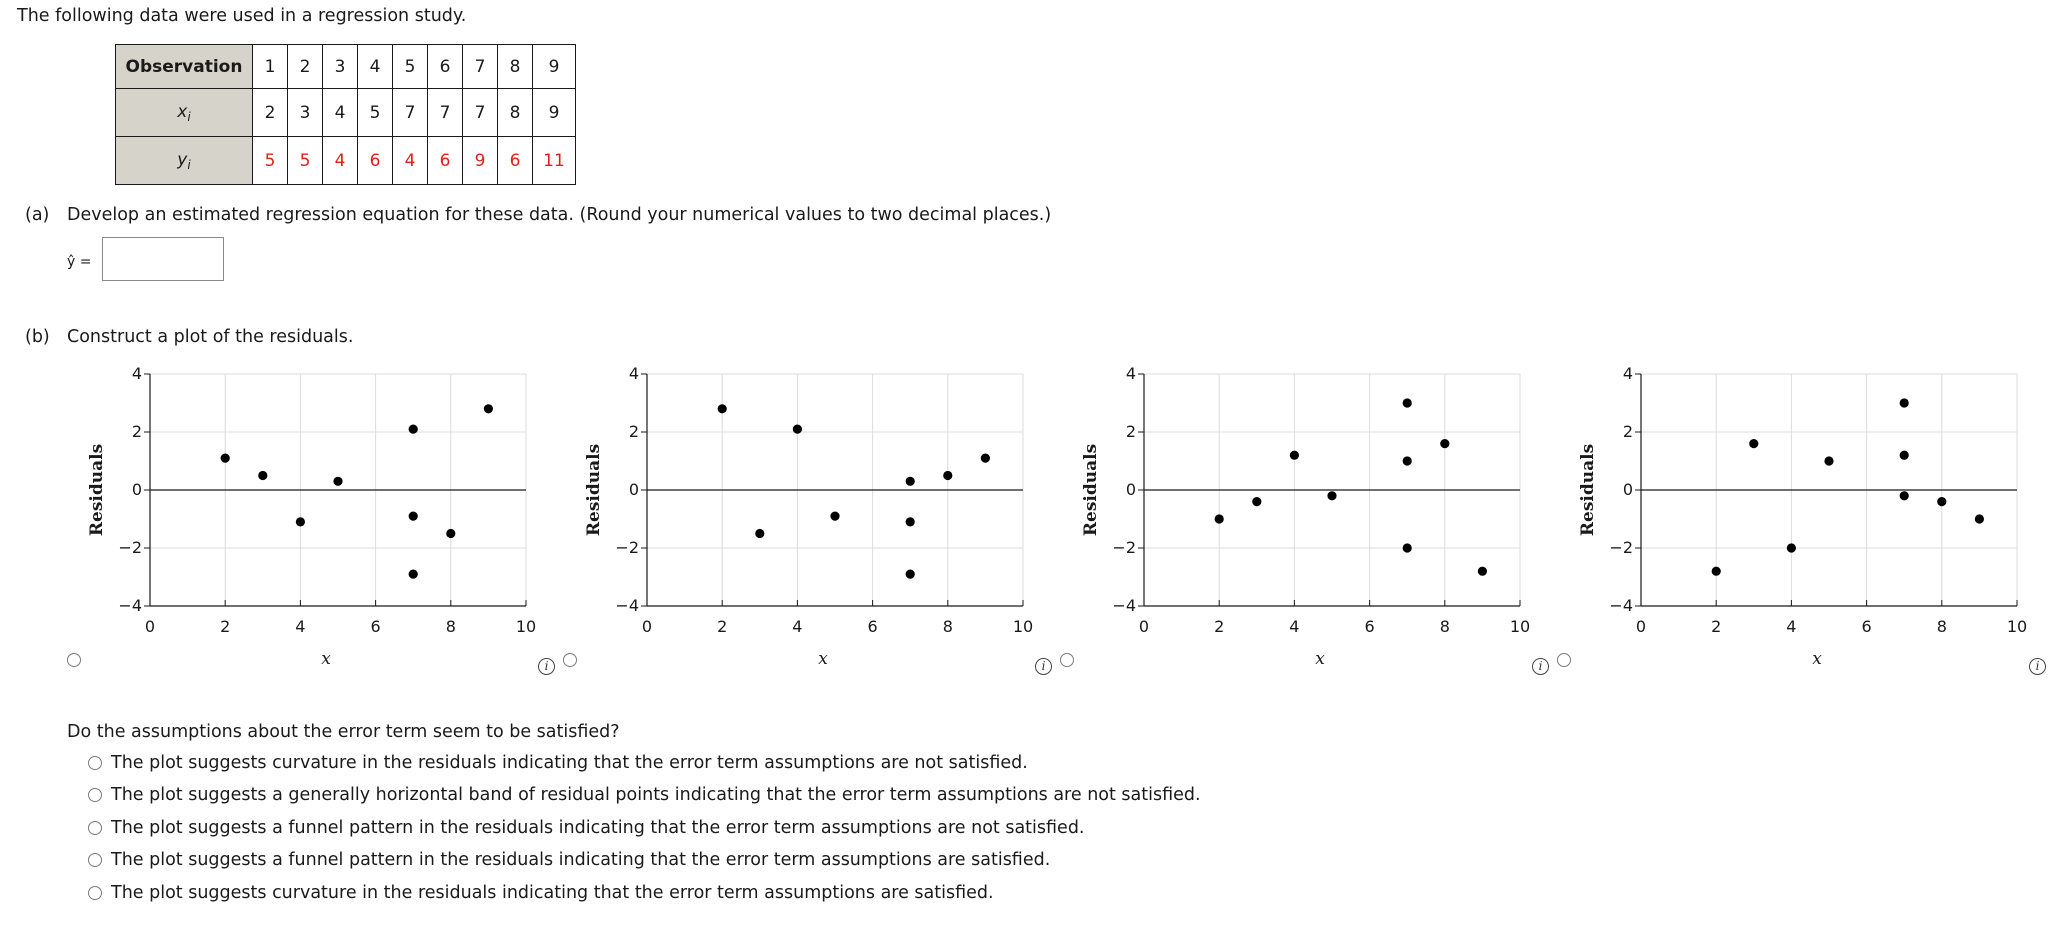 The height and width of the screenshot is (927, 2060). What do you see at coordinates (515, 112) in the screenshot?
I see `table-cell-x: 8` at bounding box center [515, 112].